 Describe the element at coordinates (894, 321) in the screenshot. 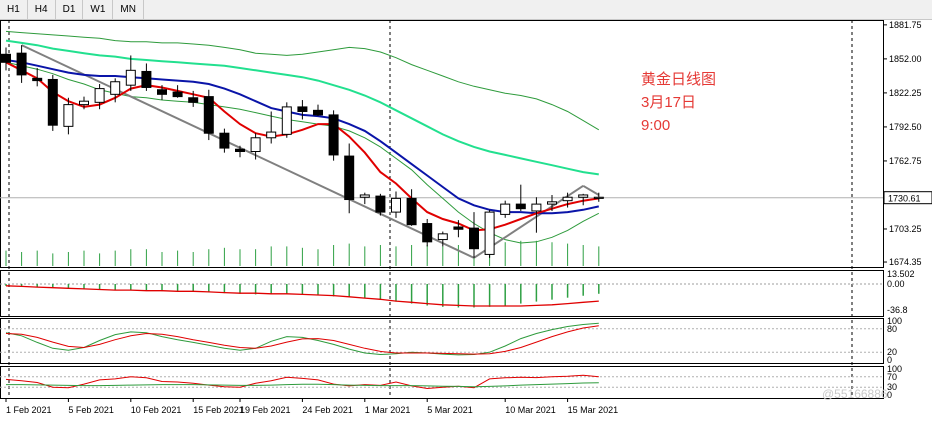

I see `stoch-tick-label: 100` at that location.